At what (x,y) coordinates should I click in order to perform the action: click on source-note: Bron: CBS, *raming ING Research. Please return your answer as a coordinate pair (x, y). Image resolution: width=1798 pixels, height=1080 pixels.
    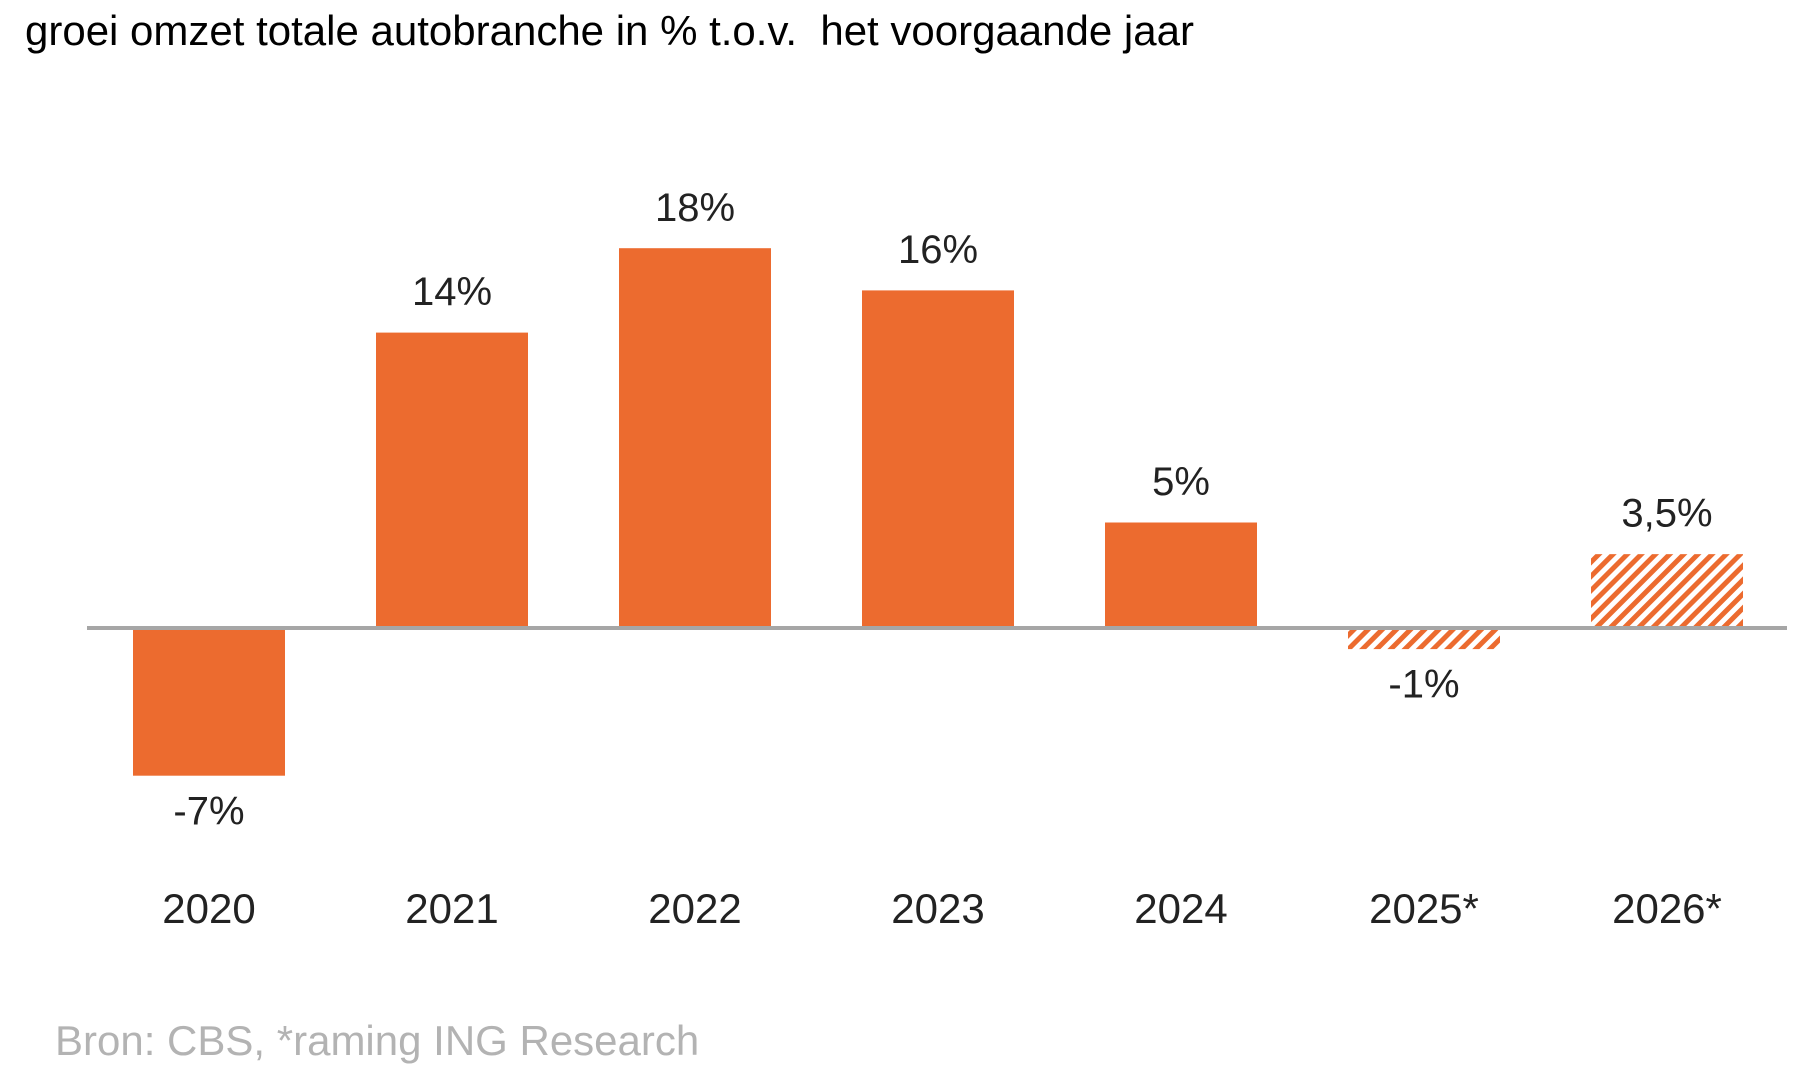
    Looking at the image, I should click on (377, 1040).